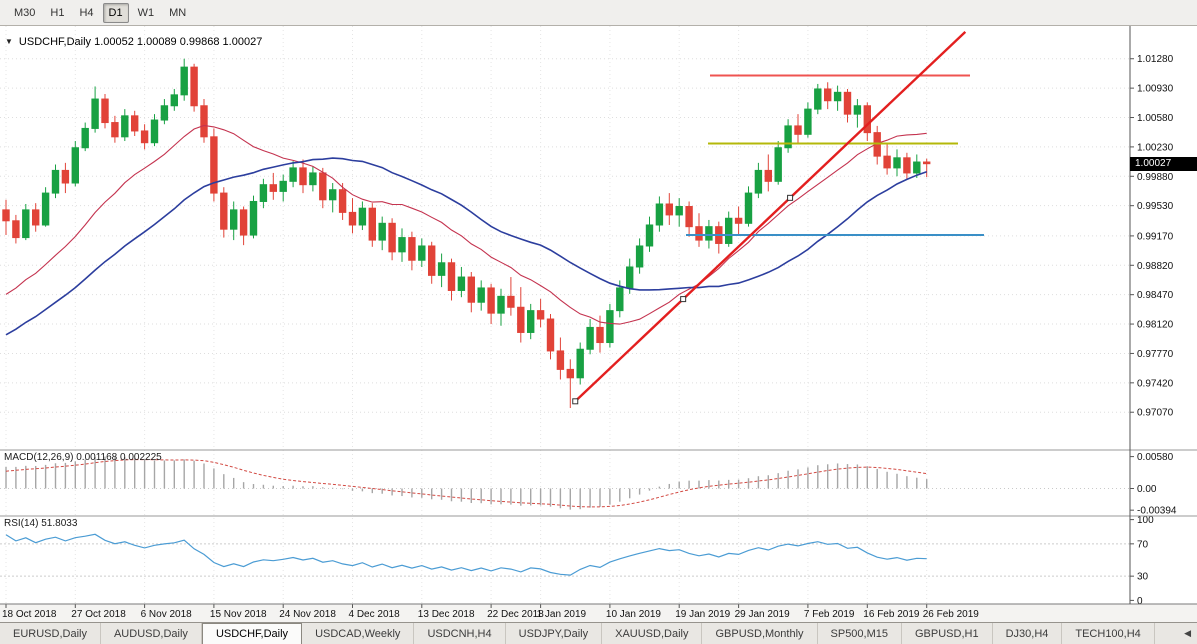 This screenshot has height=644, width=1197. Describe the element at coordinates (460, 633) in the screenshot. I see `chart-tab-usdcnh-h4: USDCNH,H4` at that location.